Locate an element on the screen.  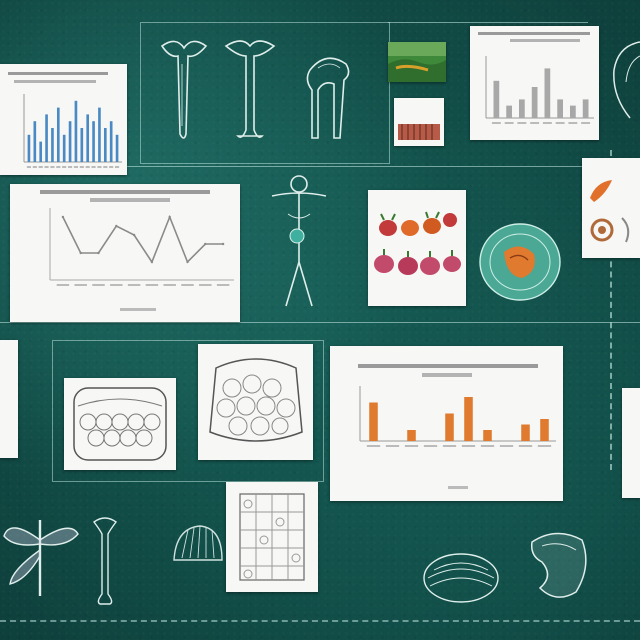
landscape-photo is located at coordinates (417, 62).